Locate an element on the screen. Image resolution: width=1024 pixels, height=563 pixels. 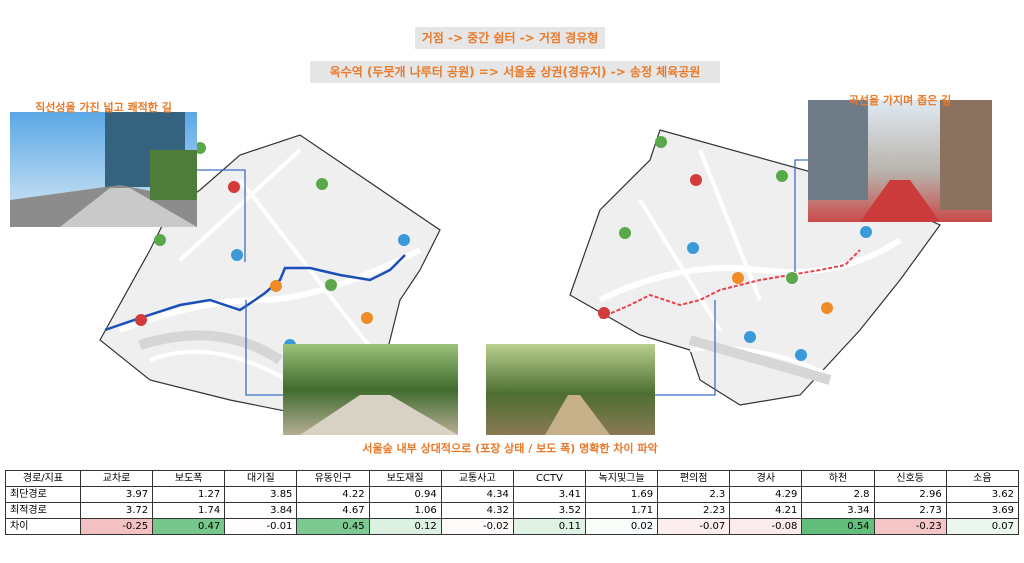
value-cell: 4.22 is located at coordinates (333, 494).